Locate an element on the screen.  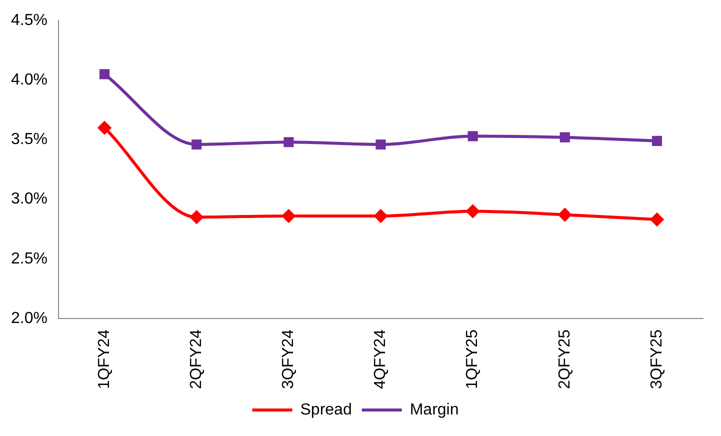
x-tick-label: 2QFY24 is located at coordinates (196, 359).